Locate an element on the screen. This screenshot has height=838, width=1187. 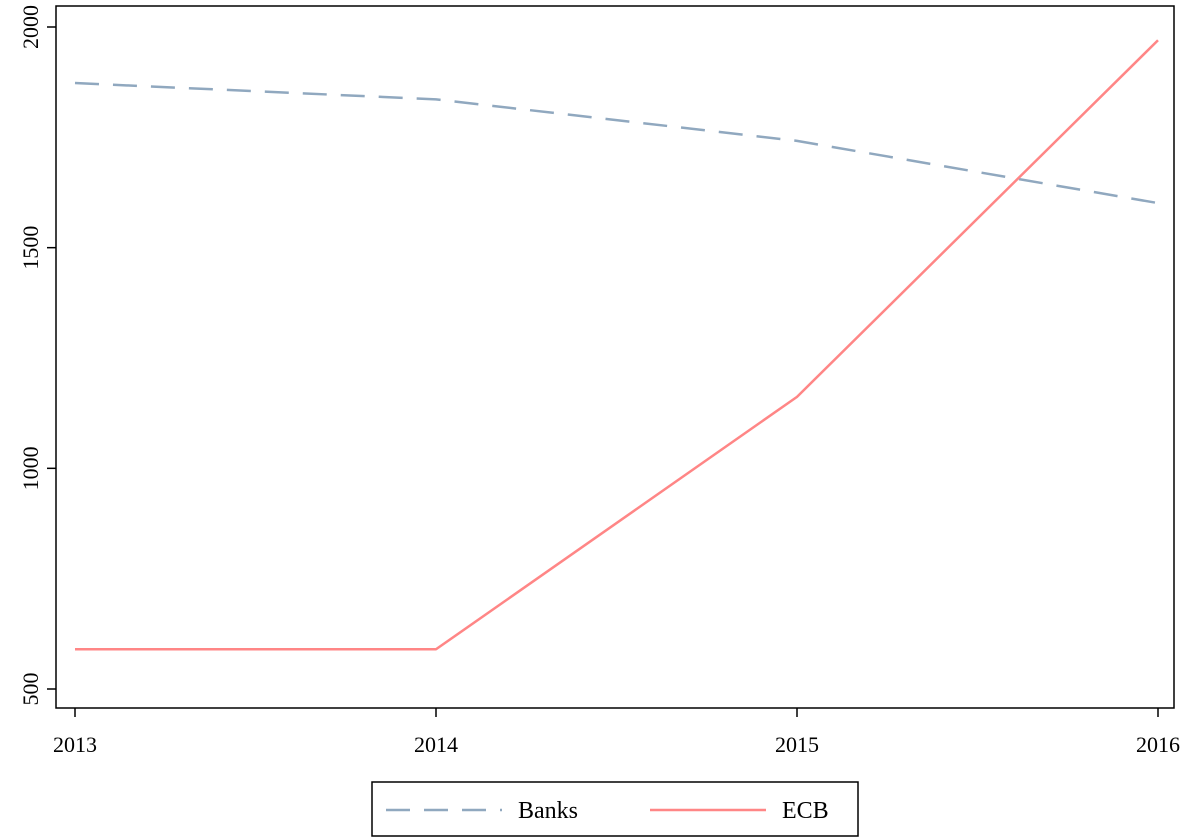
legend-box is located at coordinates (615, 809).